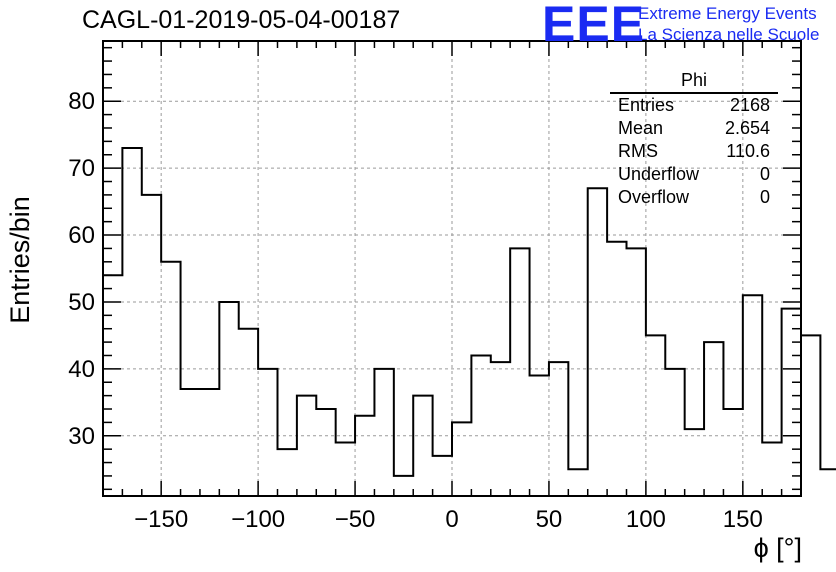 Image resolution: width=836 pixels, height=572 pixels. I want to click on x-tick-label: 100, so click(646, 519).